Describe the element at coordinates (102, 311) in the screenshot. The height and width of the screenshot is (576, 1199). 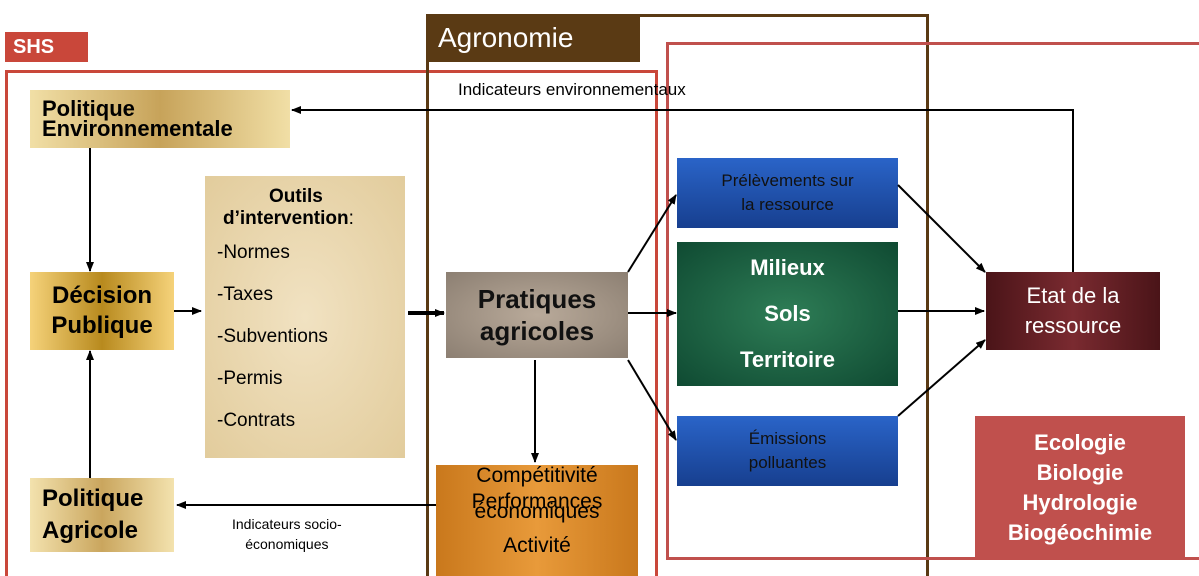
I see `node: Décision Publique` at that location.